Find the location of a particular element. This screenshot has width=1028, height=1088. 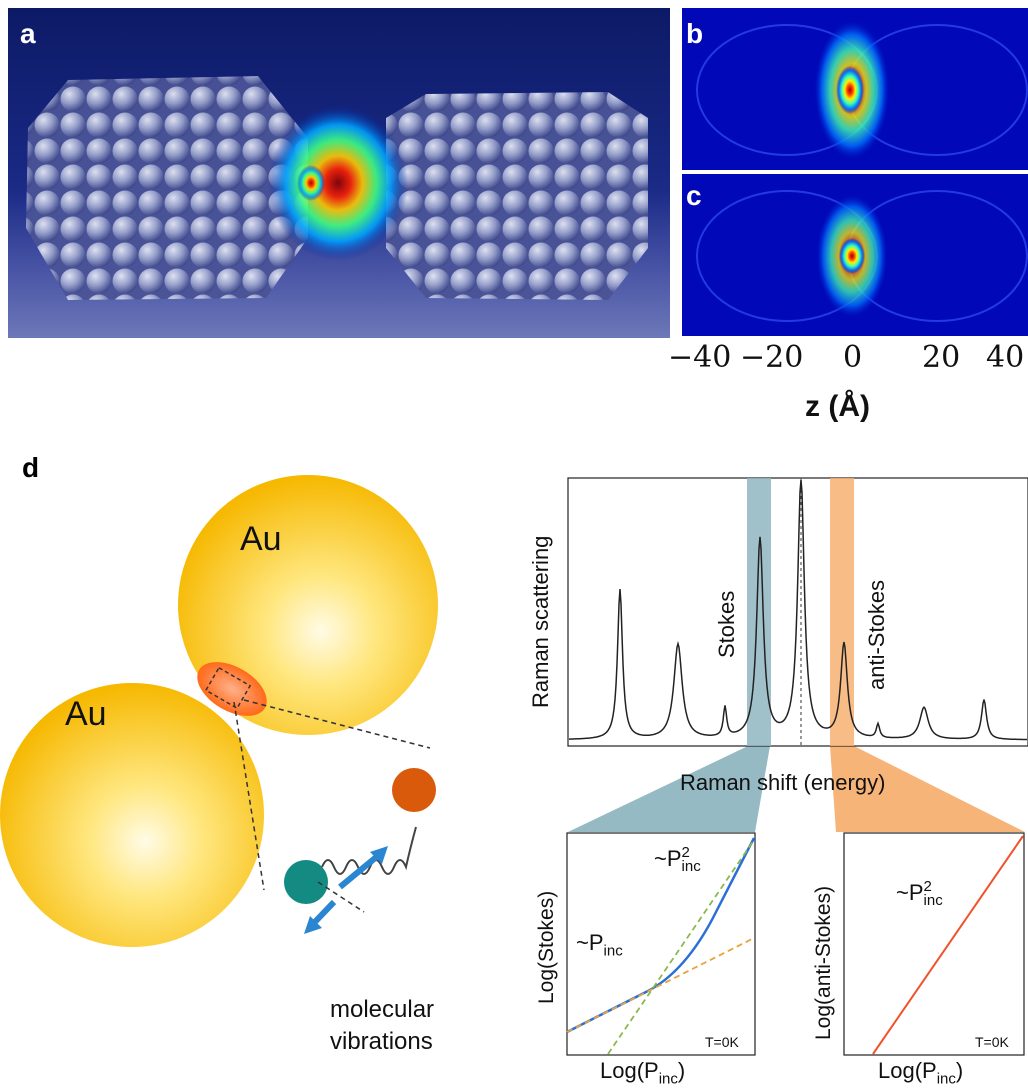

left-nanoparticle is located at coordinates (167, 188).